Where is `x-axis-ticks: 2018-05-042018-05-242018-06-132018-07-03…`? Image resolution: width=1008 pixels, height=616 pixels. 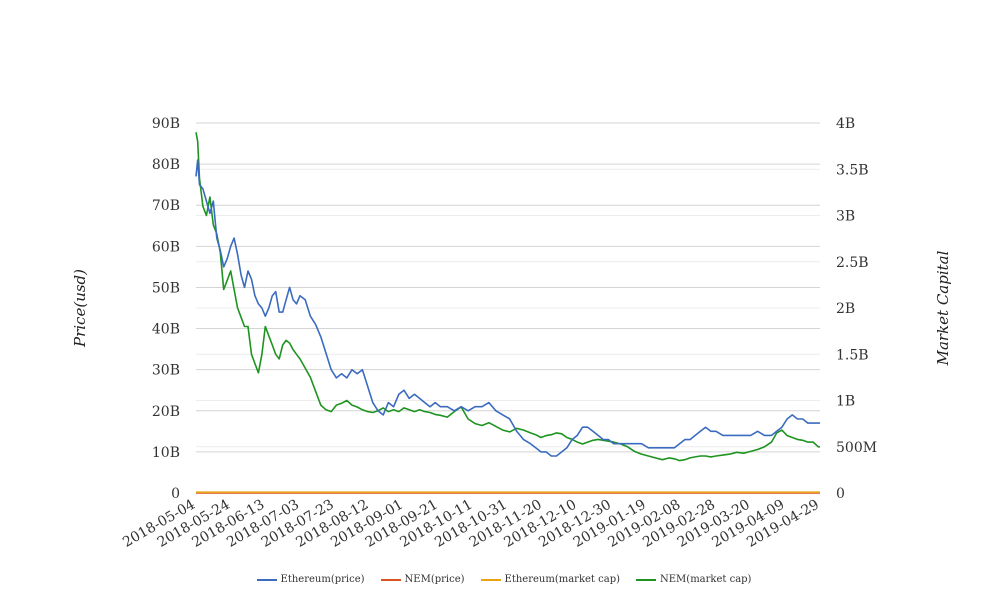
x-axis-ticks: 2018-05-042018-05-242018-06-132018-07-03… is located at coordinates (471, 524).